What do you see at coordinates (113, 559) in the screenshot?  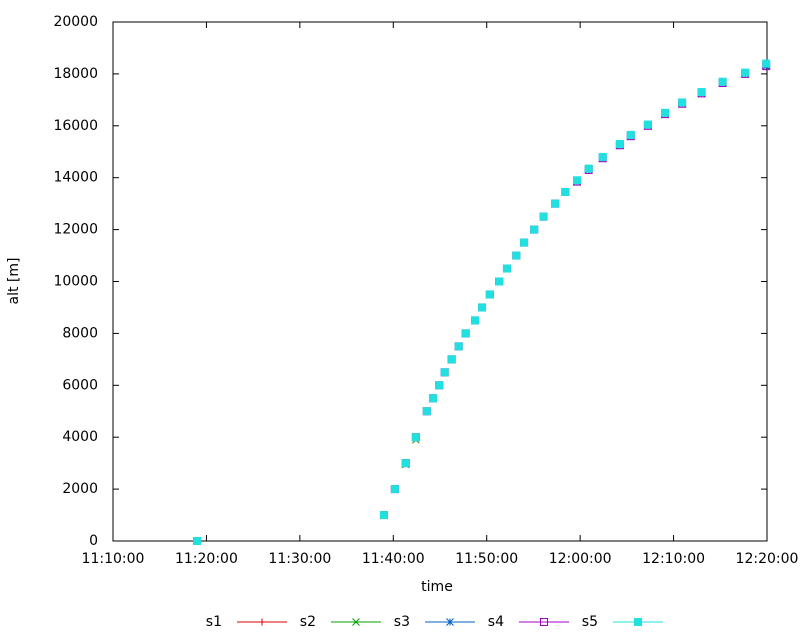 I see `x-tick-label: 11:10:00` at bounding box center [113, 559].